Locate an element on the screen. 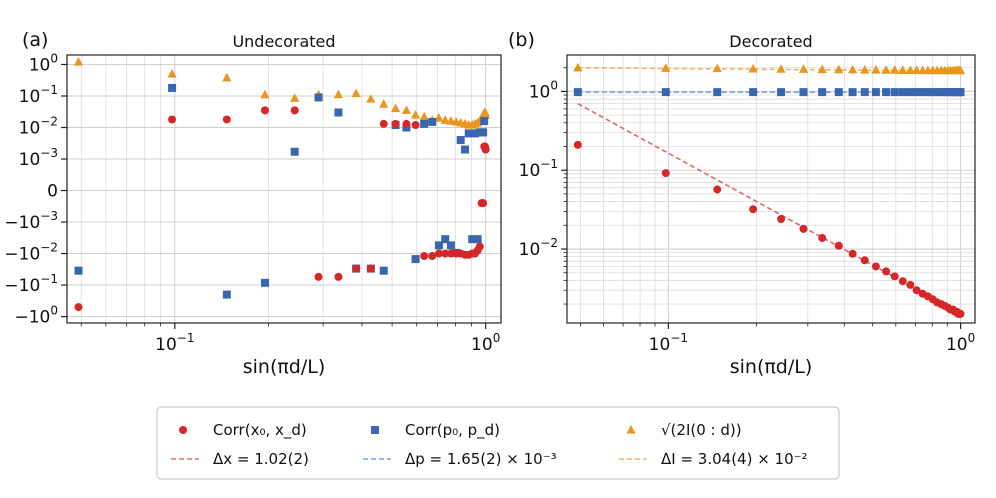  legend-marker-circle is located at coordinates (183, 430).